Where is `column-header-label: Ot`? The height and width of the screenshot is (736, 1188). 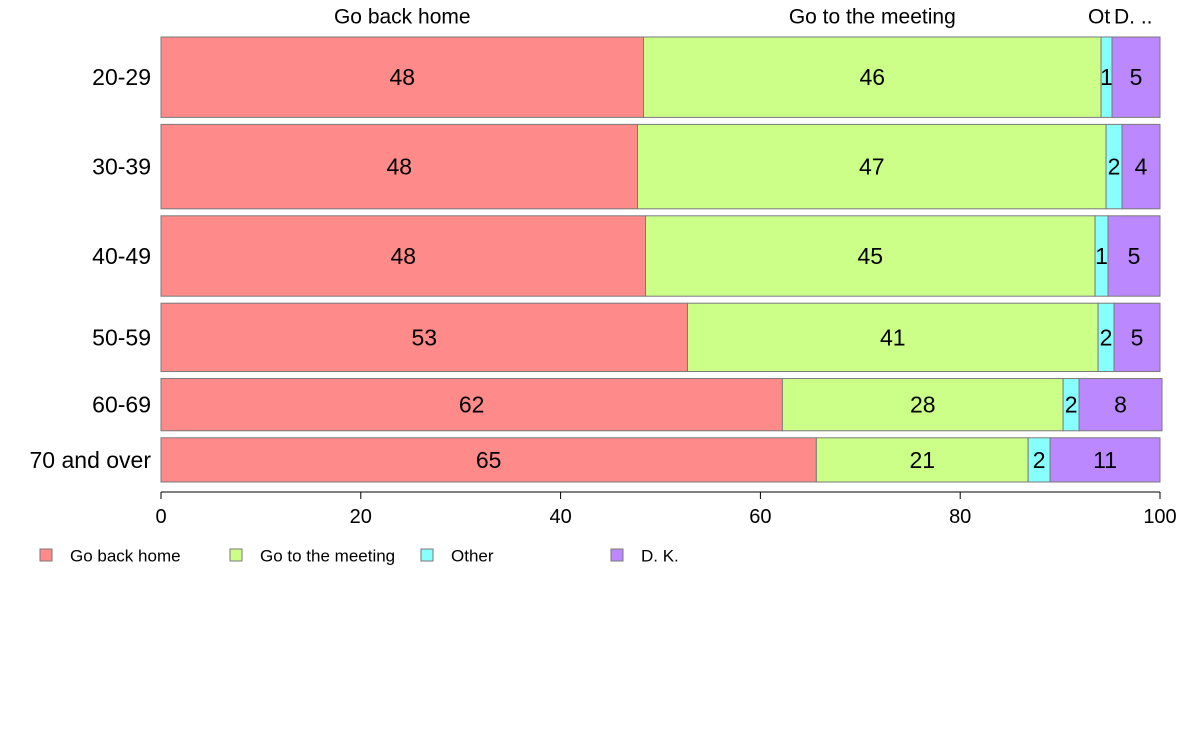 column-header-label: Ot is located at coordinates (1099, 17).